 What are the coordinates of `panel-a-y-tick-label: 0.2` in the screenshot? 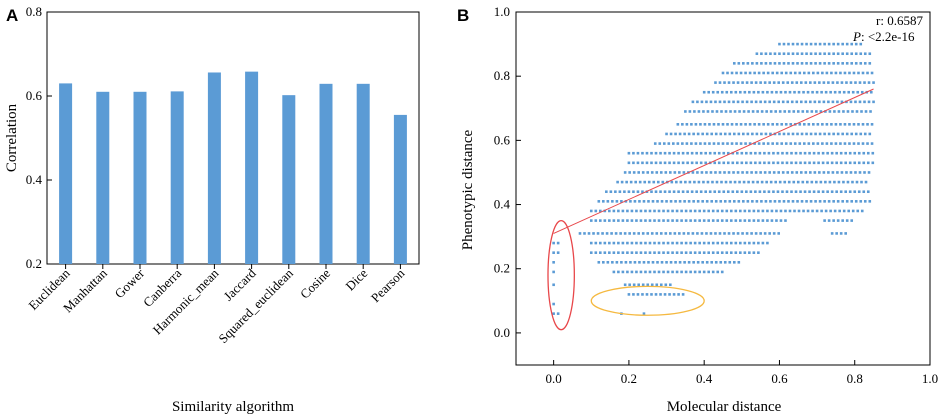 It's located at (34, 263).